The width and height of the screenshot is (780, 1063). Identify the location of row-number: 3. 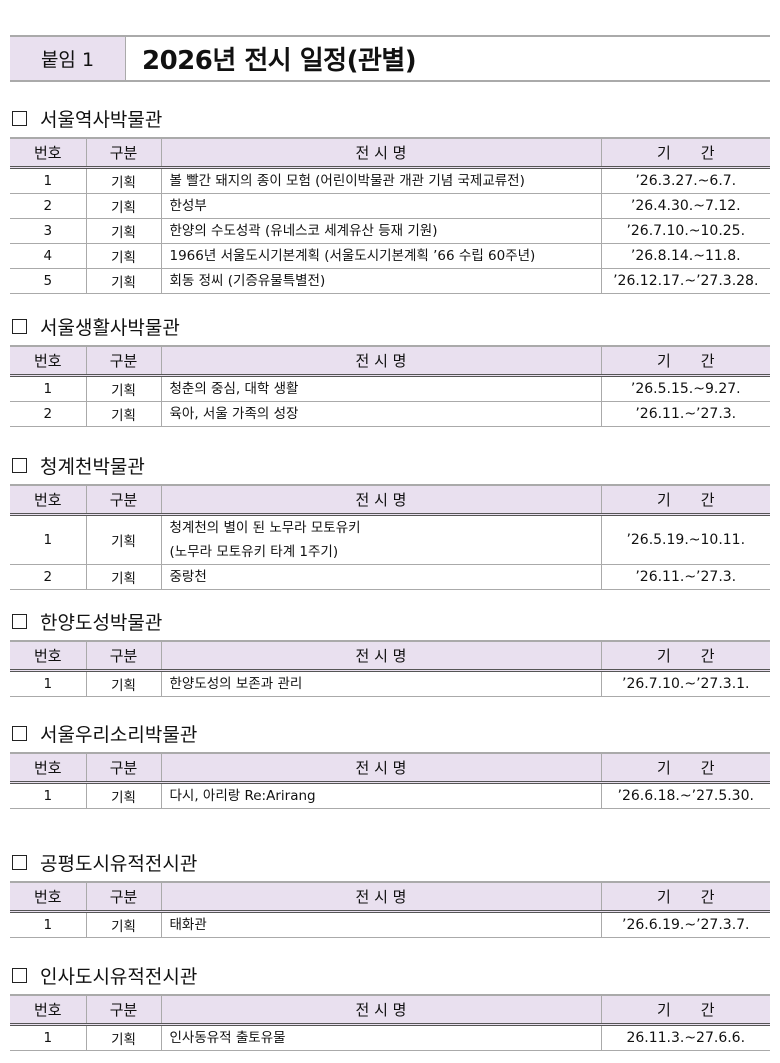
(48, 231).